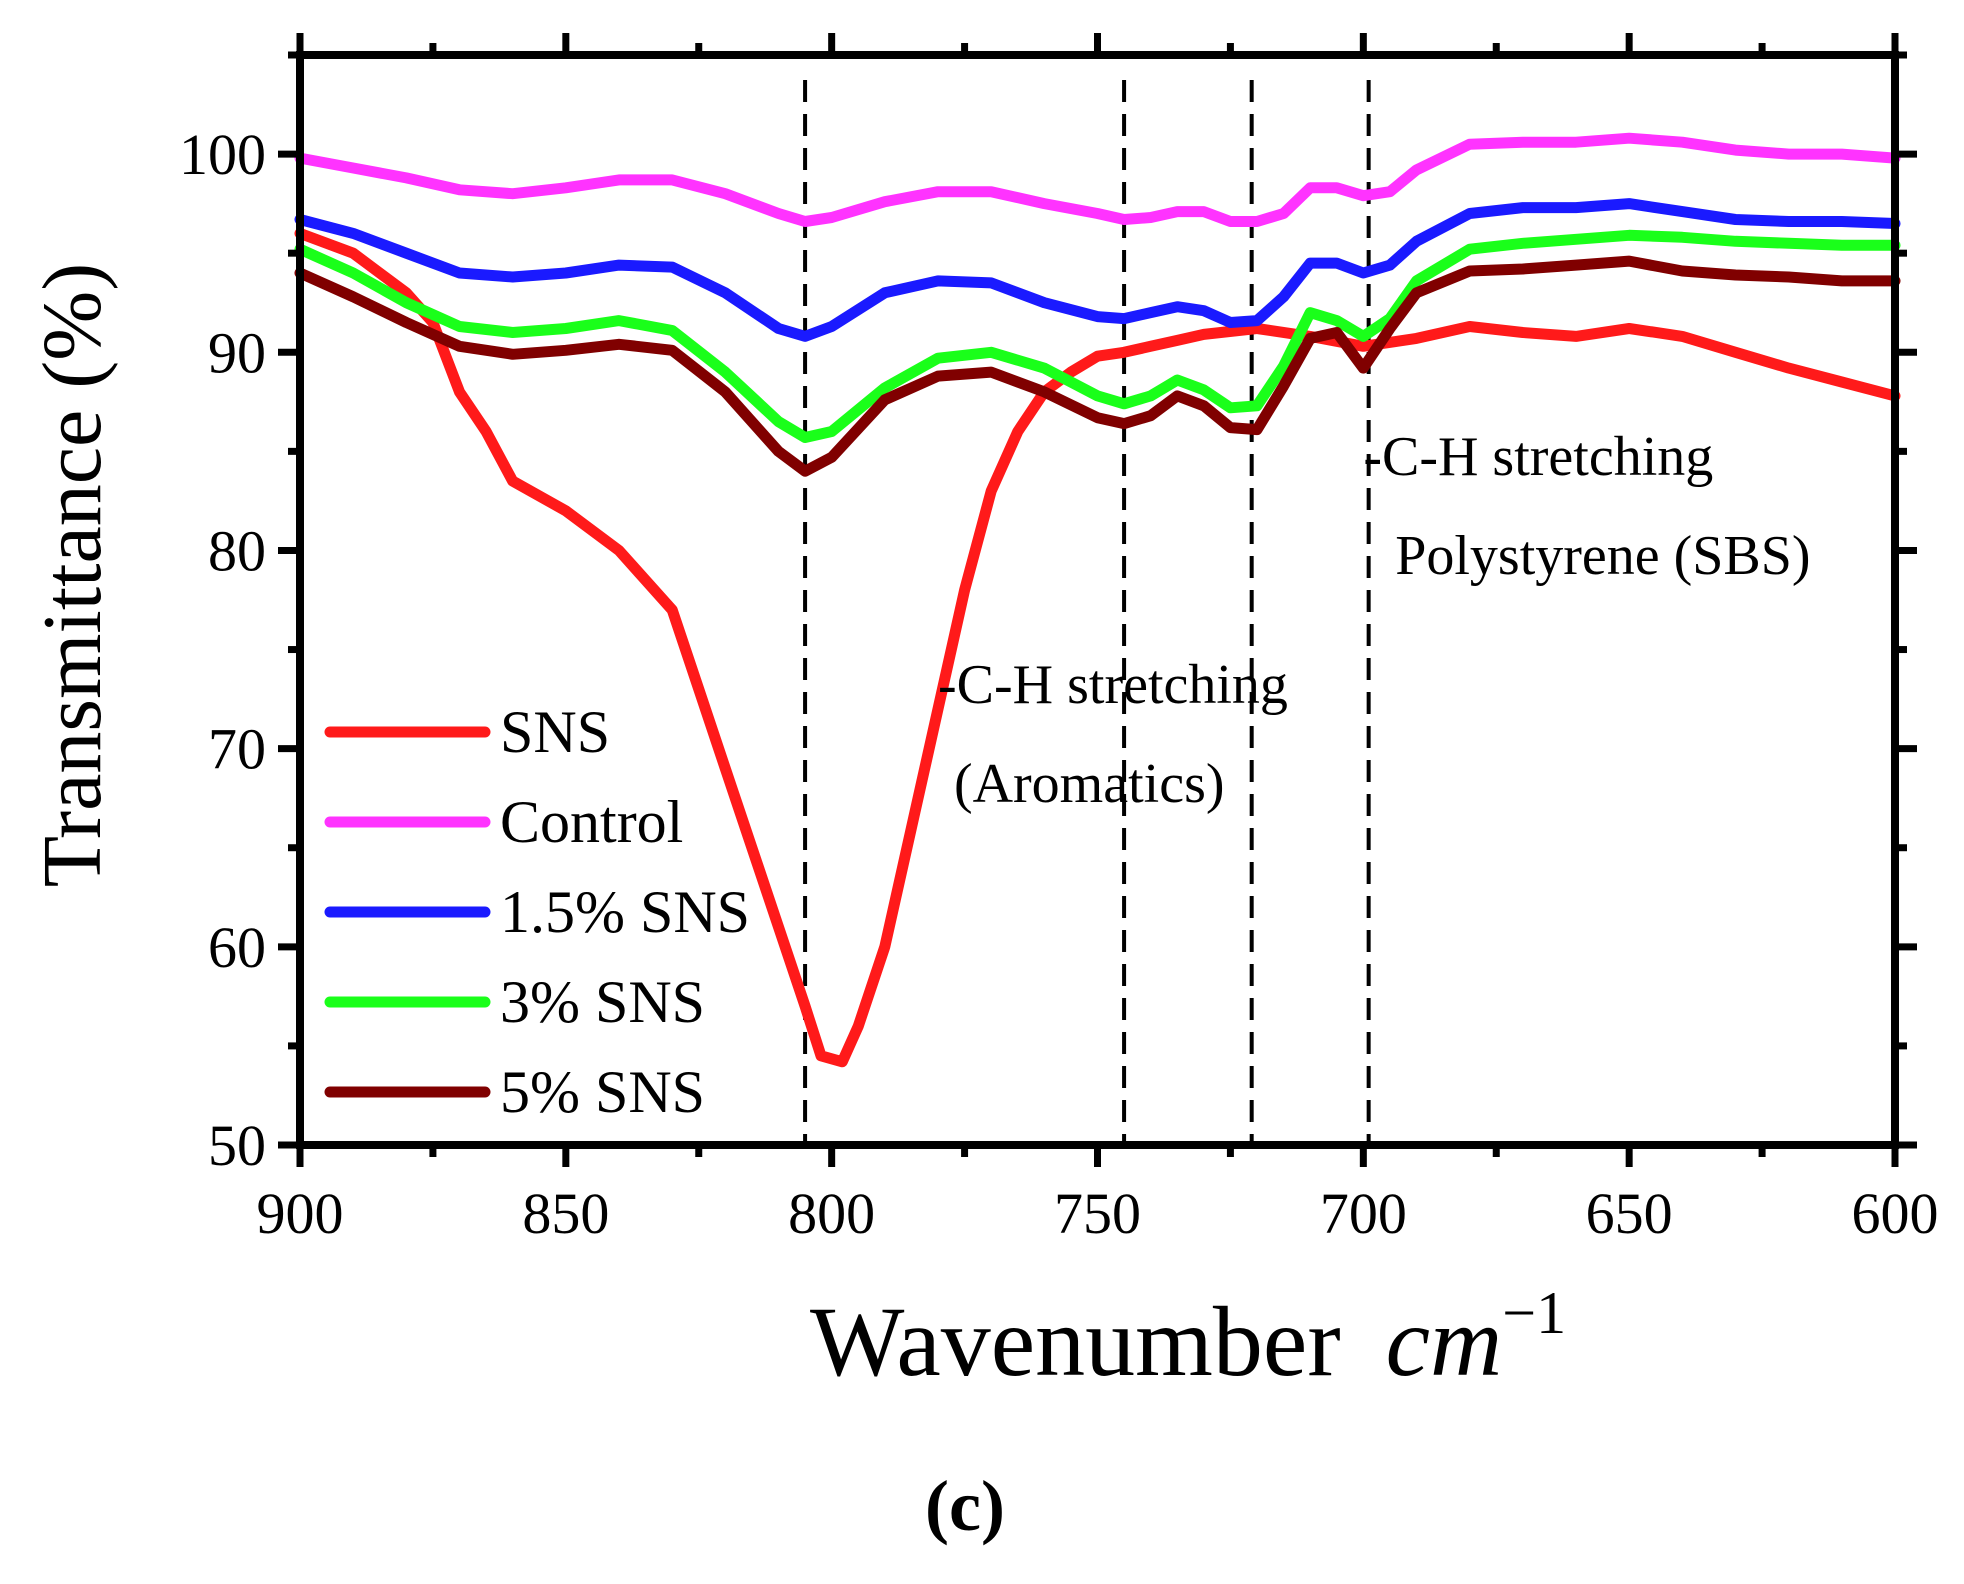 This screenshot has width=1964, height=1584. What do you see at coordinates (831, 1213) in the screenshot?
I see `x-tick-label-800: 800` at bounding box center [831, 1213].